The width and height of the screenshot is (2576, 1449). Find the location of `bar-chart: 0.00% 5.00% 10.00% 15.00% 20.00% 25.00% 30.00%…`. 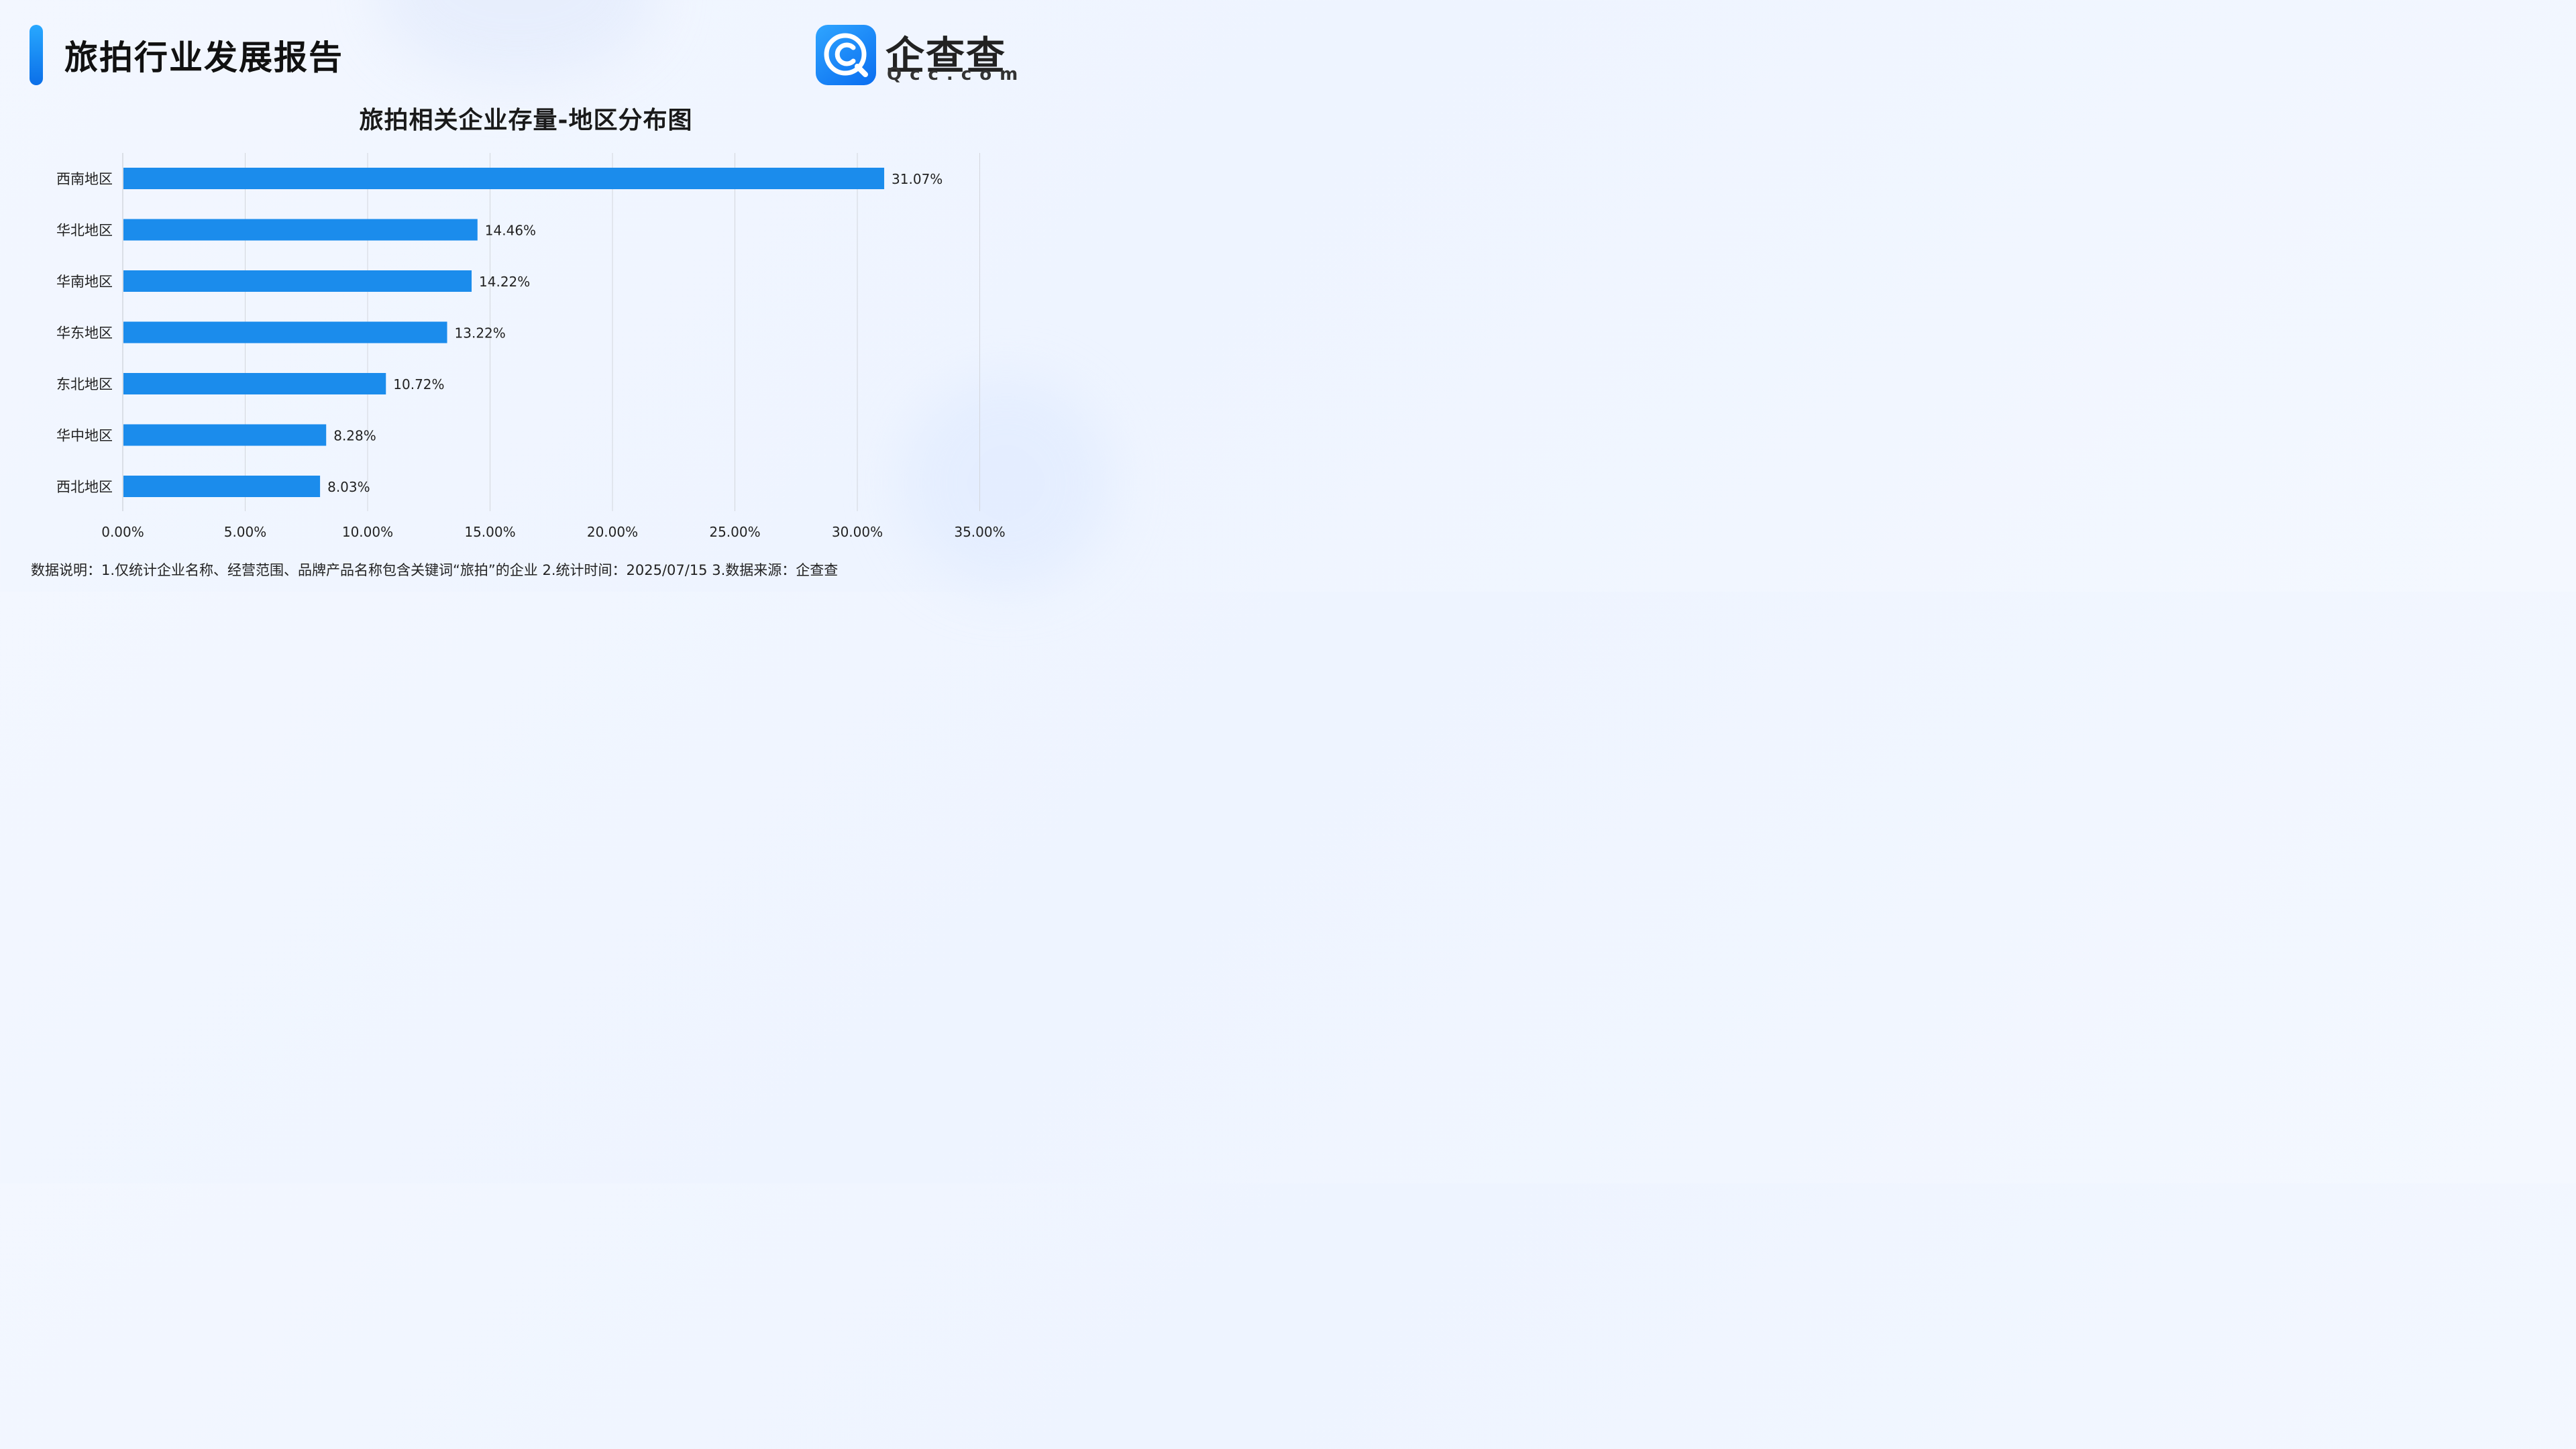

bar-chart: 0.00% 5.00% 10.00% 15.00% 20.00% 25.00% 30.00%… is located at coordinates (531, 346).